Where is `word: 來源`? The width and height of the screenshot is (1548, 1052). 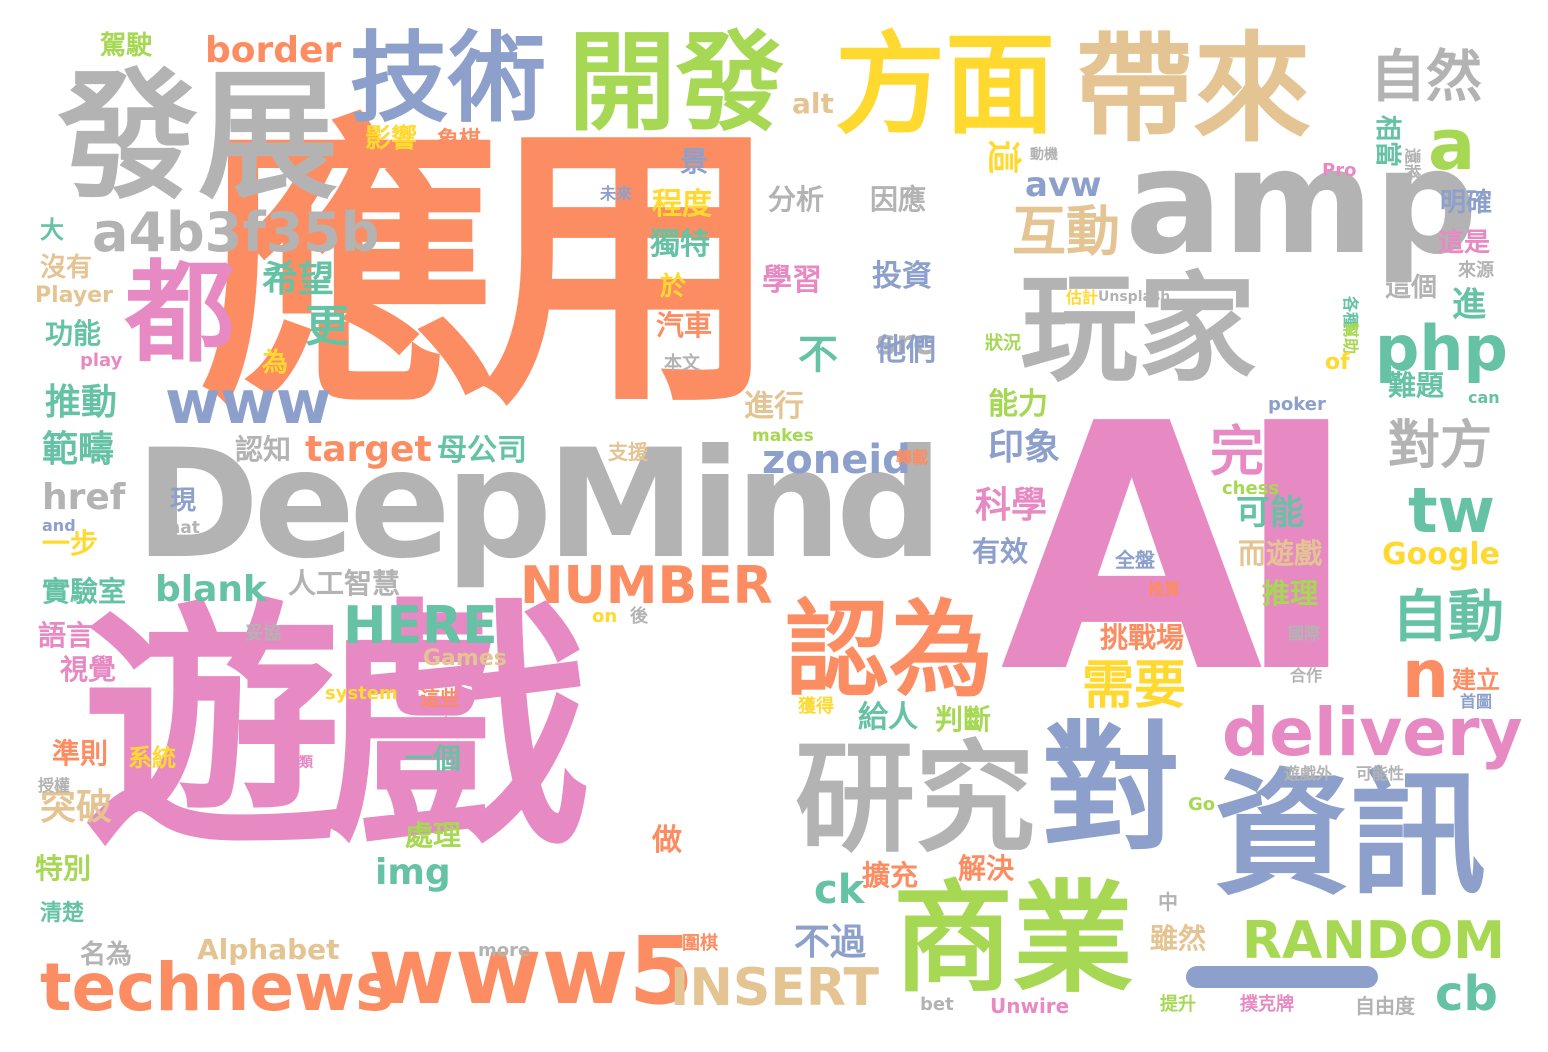
word: 來源 is located at coordinates (1476, 270).